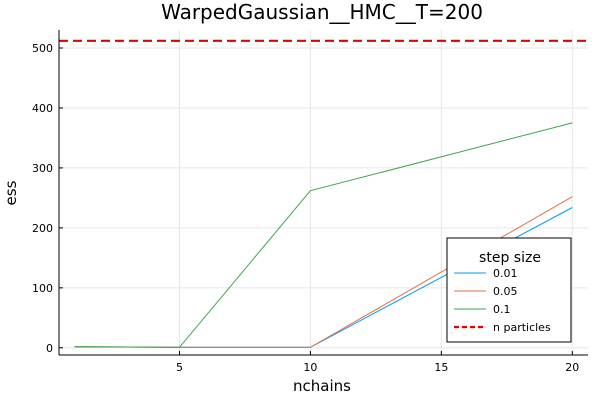 The image size is (600, 400). Describe the element at coordinates (510, 258) in the screenshot. I see `legend-title: step size` at that location.